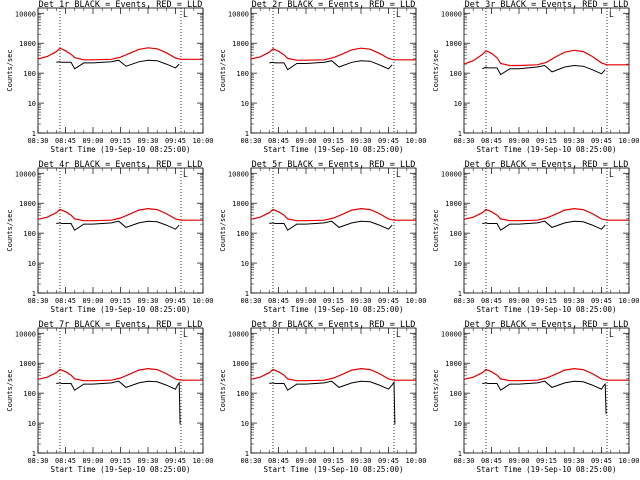  Describe the element at coordinates (121, 325) in the screenshot. I see `chart-title: Det 7r BLACK = Events, RED = LLD` at that location.